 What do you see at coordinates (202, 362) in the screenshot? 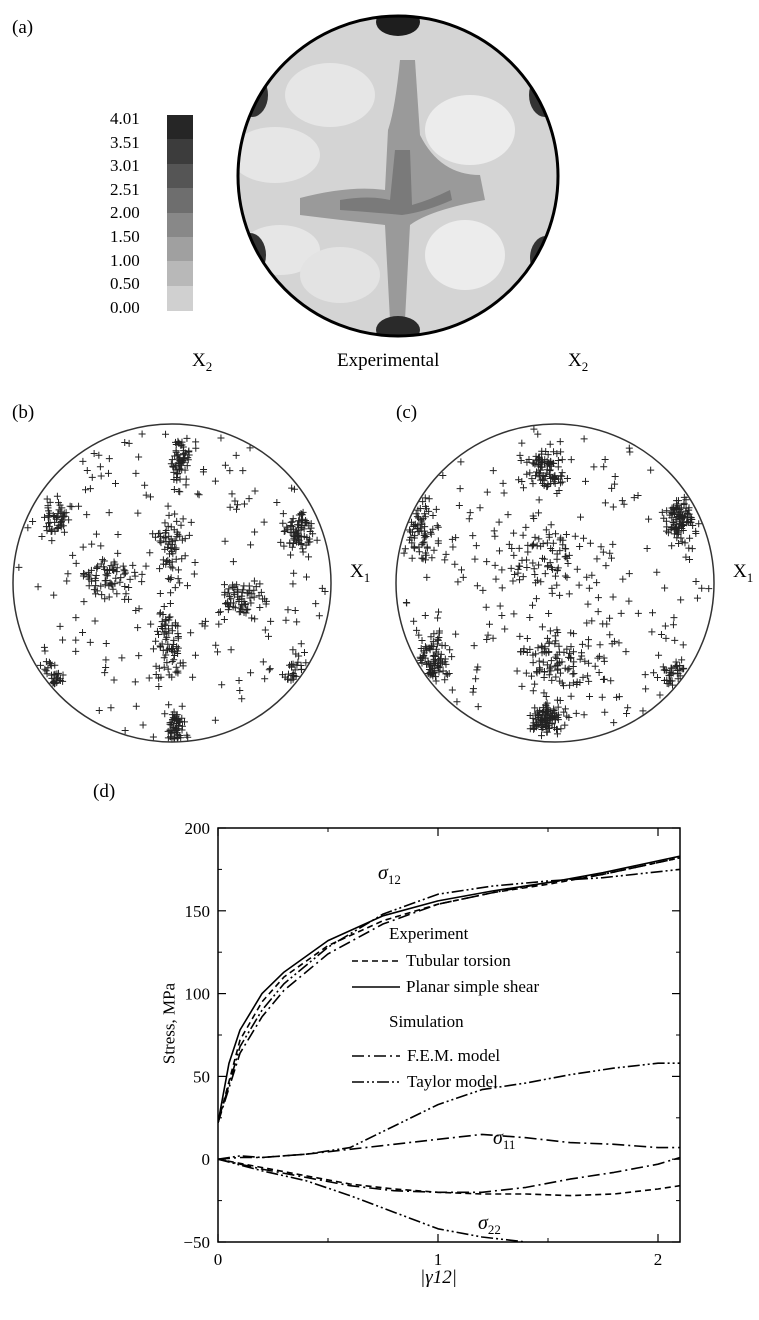
I see `axis-label-x2-left: X2` at bounding box center [202, 362].